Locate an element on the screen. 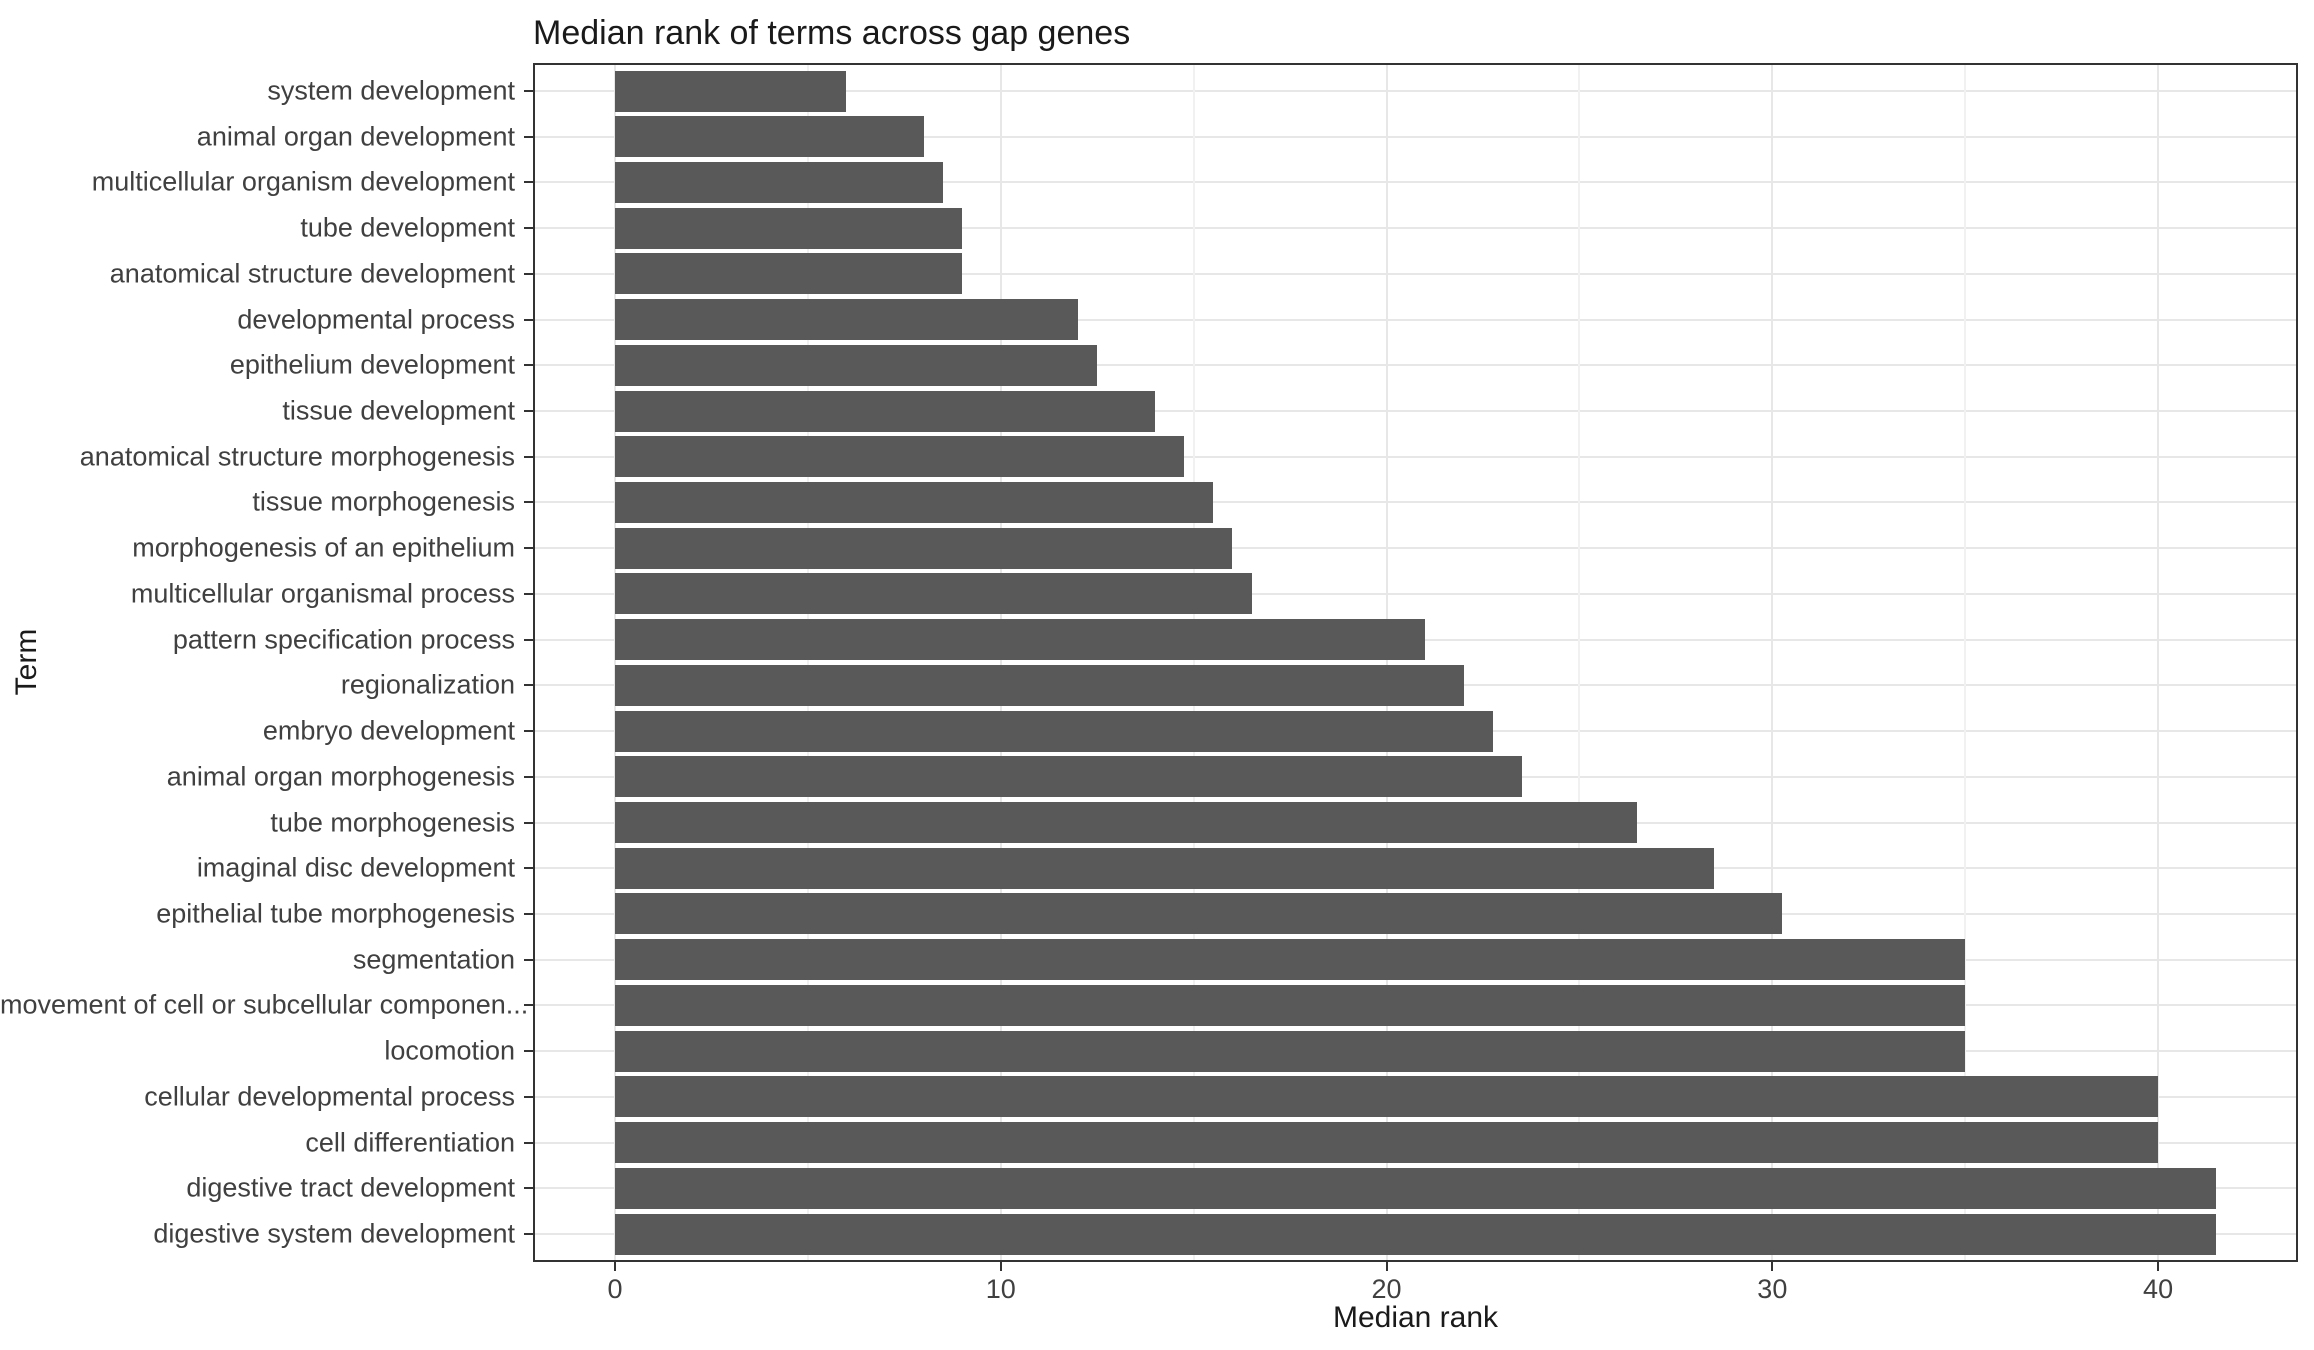 This screenshot has width=2314, height=1350. x-axis-title: Median rank is located at coordinates (1415, 1317).